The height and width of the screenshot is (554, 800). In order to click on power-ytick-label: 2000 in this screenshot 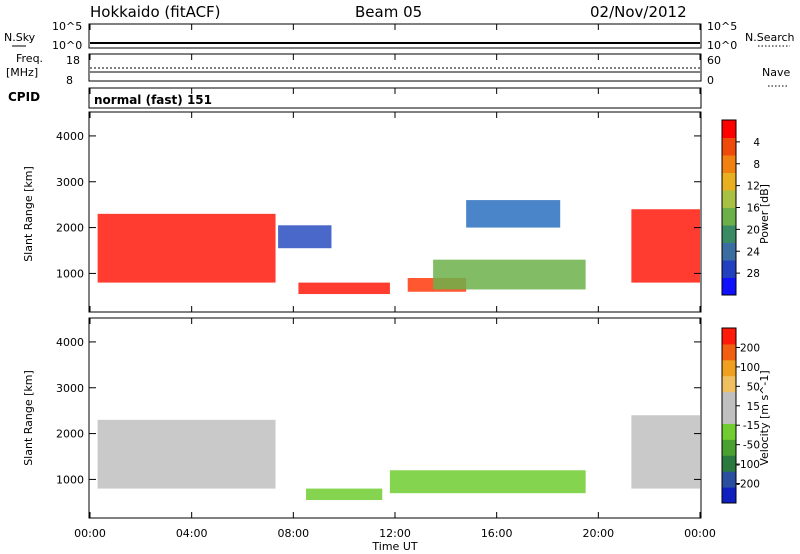, I will do `click(70, 228)`.